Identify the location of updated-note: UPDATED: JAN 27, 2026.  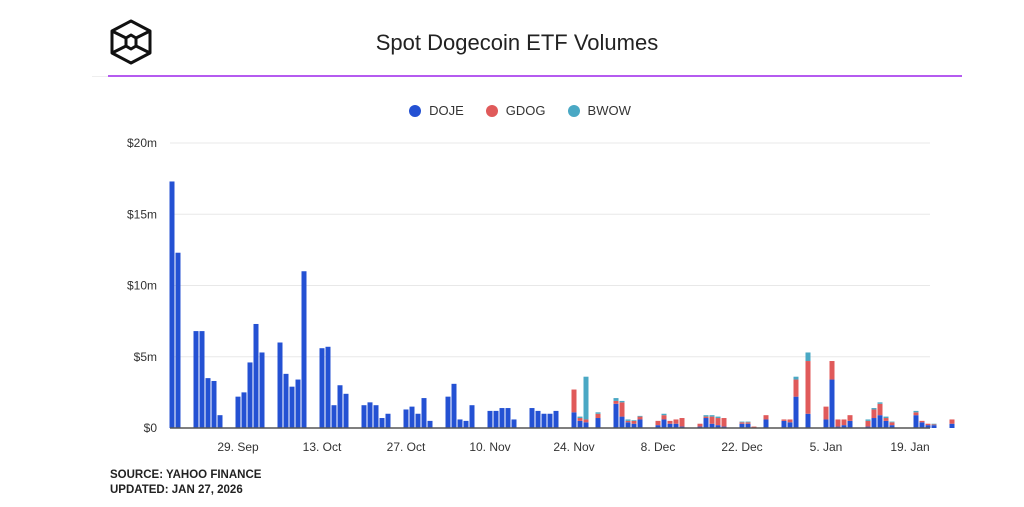
(176, 490).